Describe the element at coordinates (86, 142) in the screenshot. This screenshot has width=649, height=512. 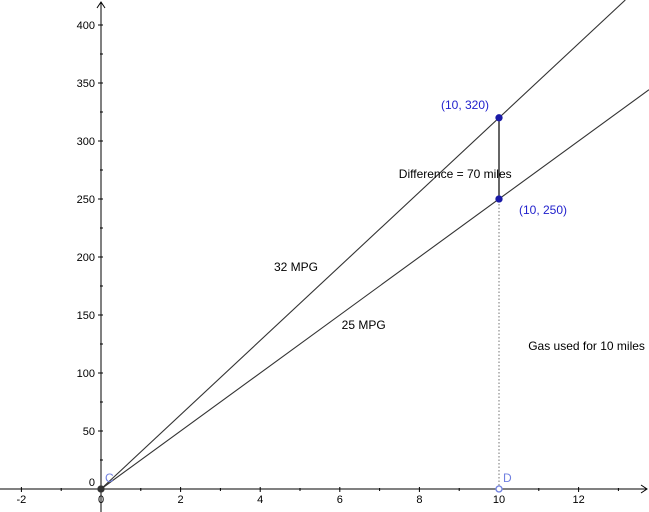
I see `y-tick-label: 300` at that location.